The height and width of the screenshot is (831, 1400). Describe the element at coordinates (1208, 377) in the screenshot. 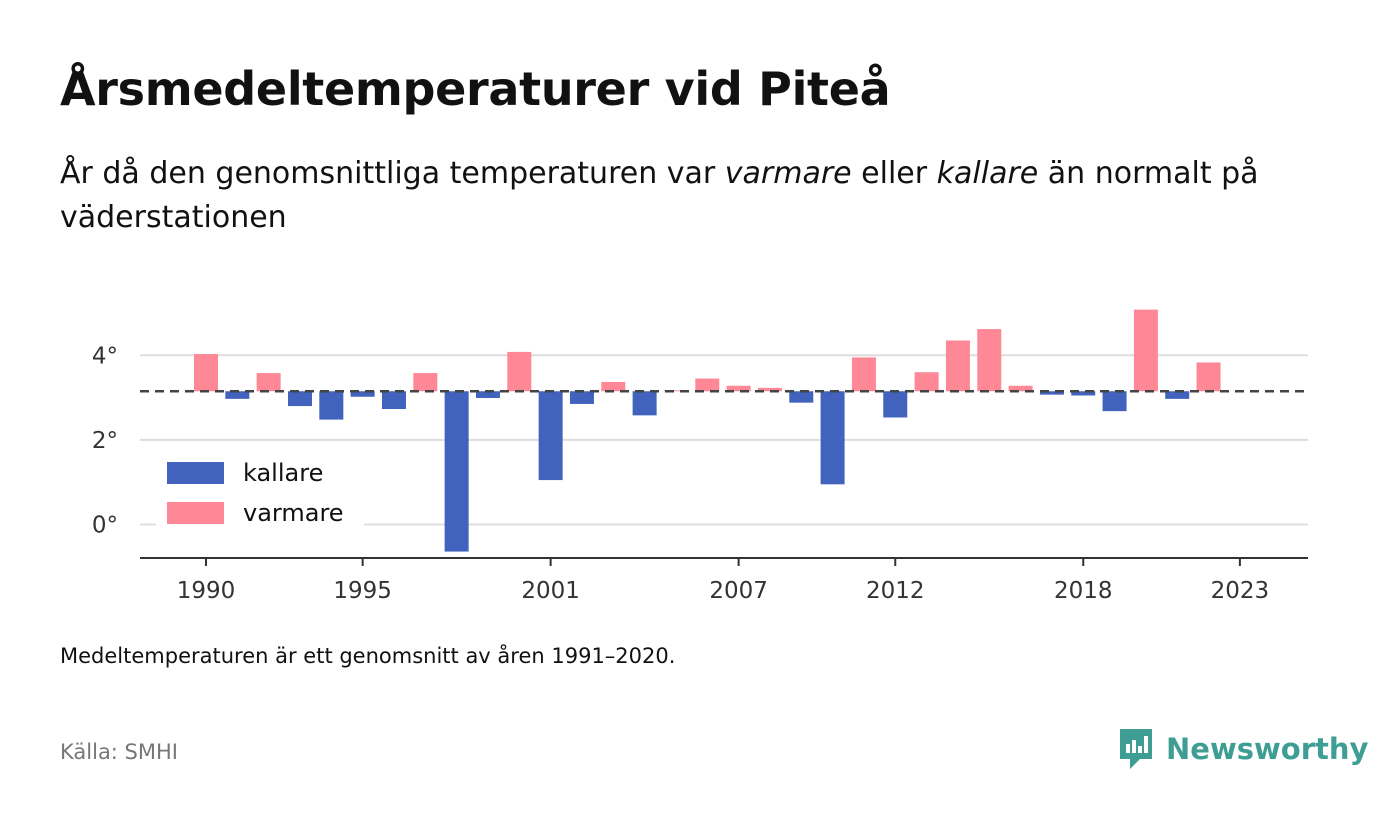

I see `bar-2022` at that location.